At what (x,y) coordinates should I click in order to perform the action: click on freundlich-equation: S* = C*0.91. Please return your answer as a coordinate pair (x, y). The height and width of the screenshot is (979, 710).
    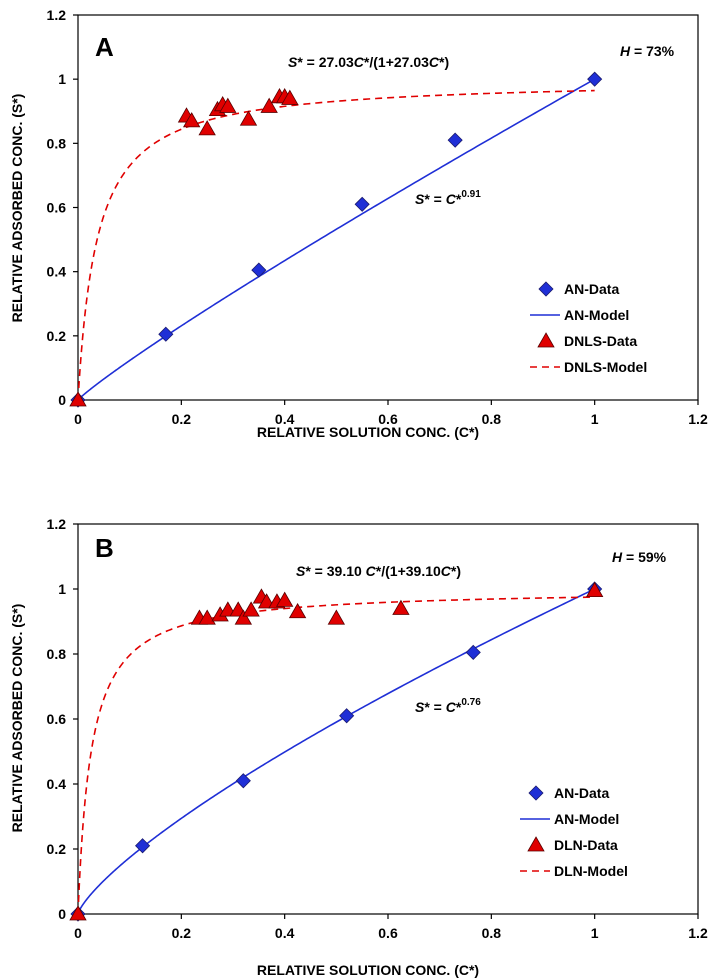
    Looking at the image, I should click on (448, 198).